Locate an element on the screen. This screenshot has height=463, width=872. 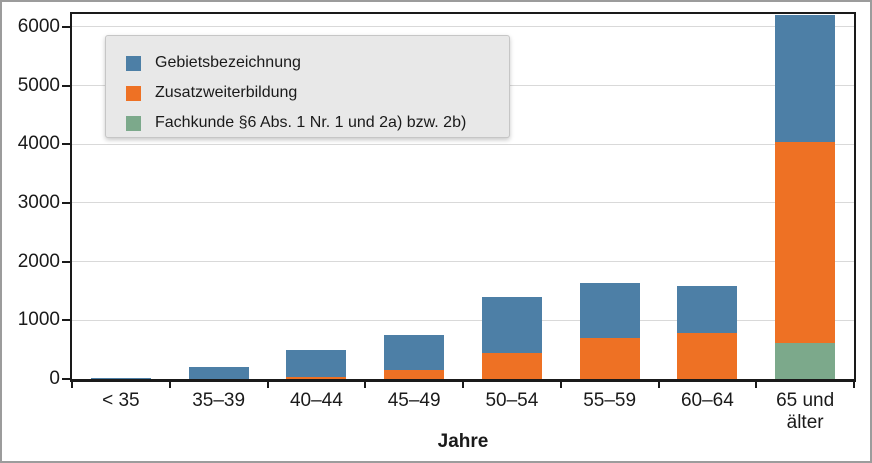
y-tick-label: 1000 is located at coordinates (38, 320).